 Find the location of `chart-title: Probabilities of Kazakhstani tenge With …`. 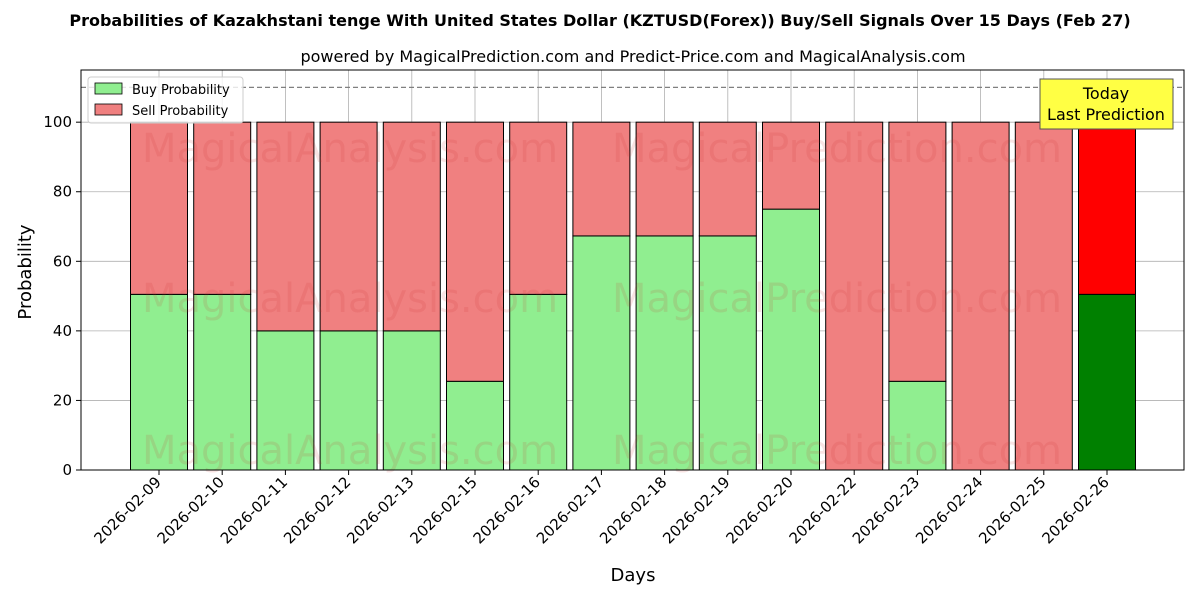

chart-title: Probabilities of Kazakhstani tenge With … is located at coordinates (599, 20).